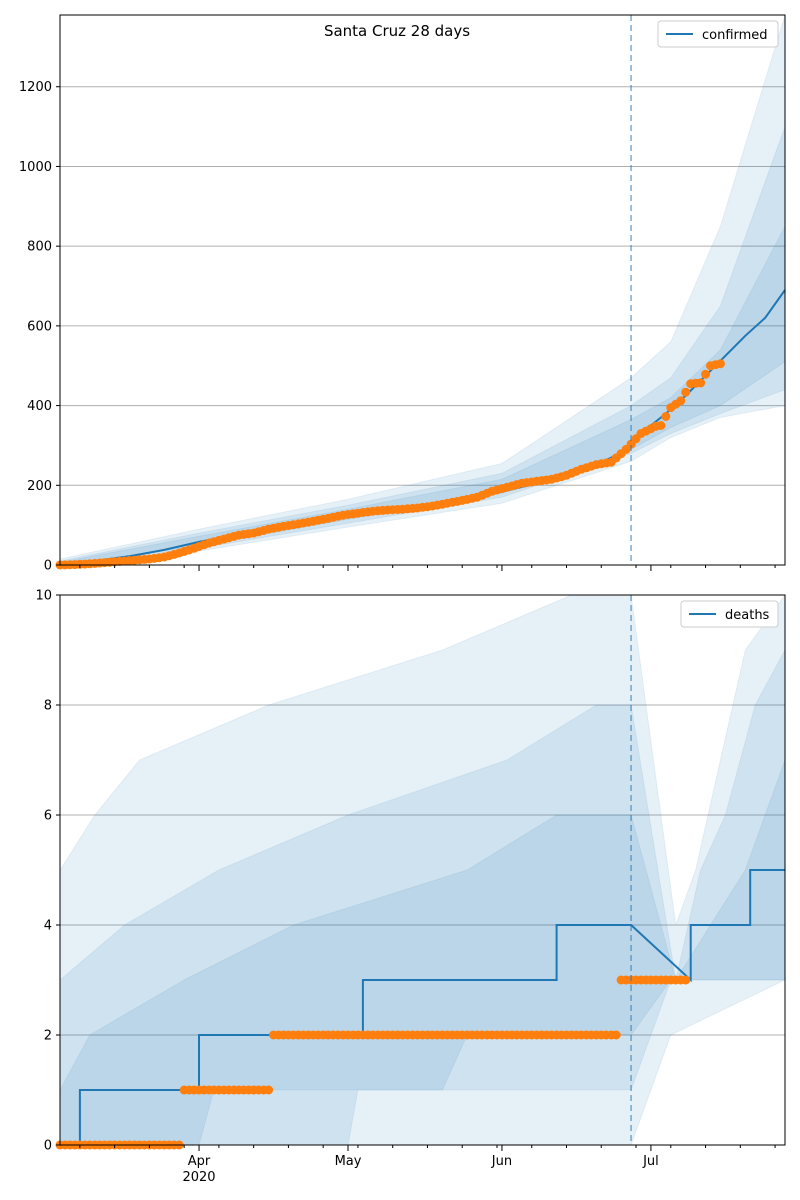 The width and height of the screenshot is (800, 1200). What do you see at coordinates (39, 247) in the screenshot?
I see `y-tick-label: 800` at bounding box center [39, 247].